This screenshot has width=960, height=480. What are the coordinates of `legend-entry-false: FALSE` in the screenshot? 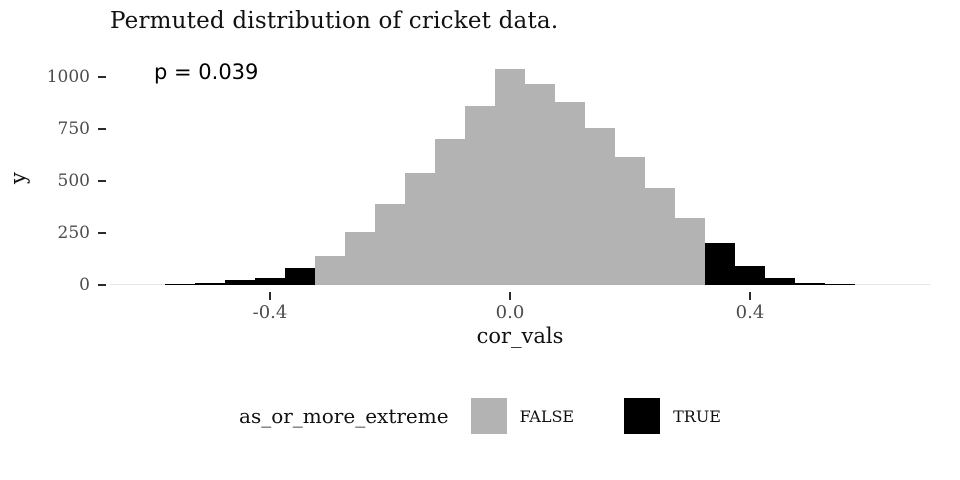 It's located at (522, 416).